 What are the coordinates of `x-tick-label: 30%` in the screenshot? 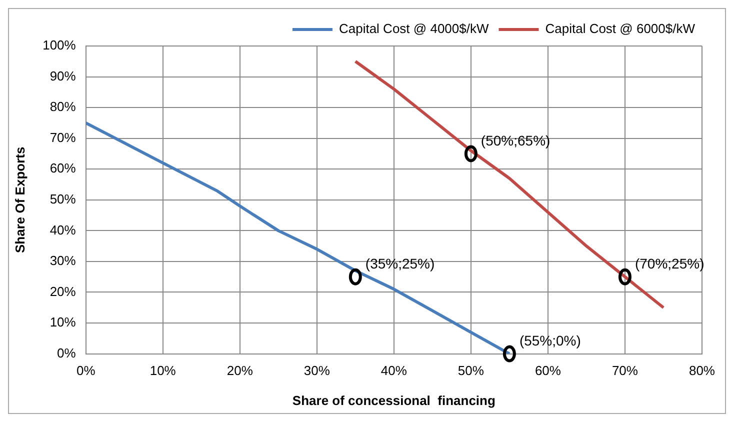 It's located at (317, 370).